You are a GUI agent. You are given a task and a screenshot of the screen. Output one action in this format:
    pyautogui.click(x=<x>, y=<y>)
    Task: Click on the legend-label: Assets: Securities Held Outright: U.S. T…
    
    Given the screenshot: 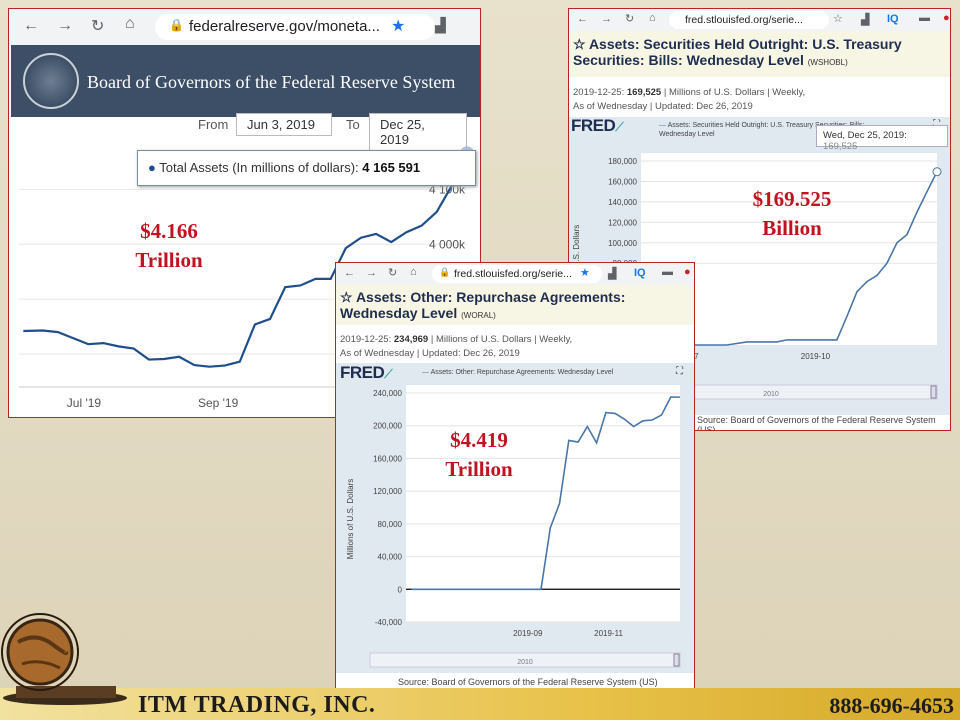 What is the action you would take?
    pyautogui.click(x=762, y=130)
    